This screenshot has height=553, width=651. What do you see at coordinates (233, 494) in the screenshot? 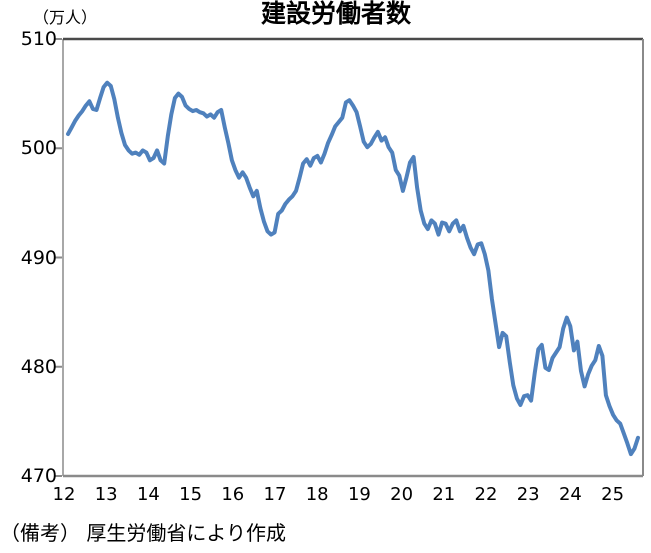
I see `x-tick-label: 16` at bounding box center [233, 494].